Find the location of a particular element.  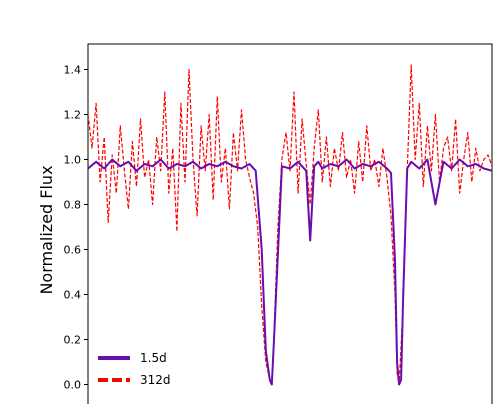

legend-label-1.5d: 1.5d is located at coordinates (153, 358).